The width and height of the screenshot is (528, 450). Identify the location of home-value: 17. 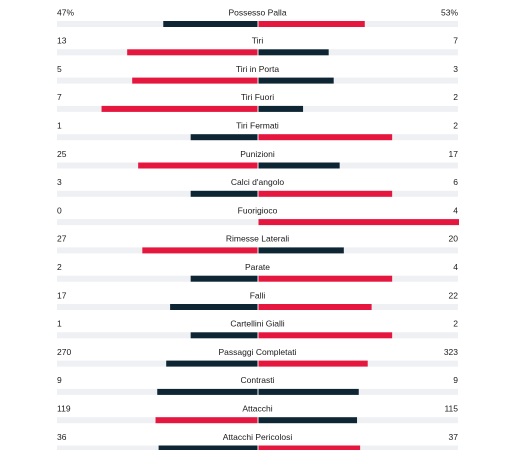
(62, 295).